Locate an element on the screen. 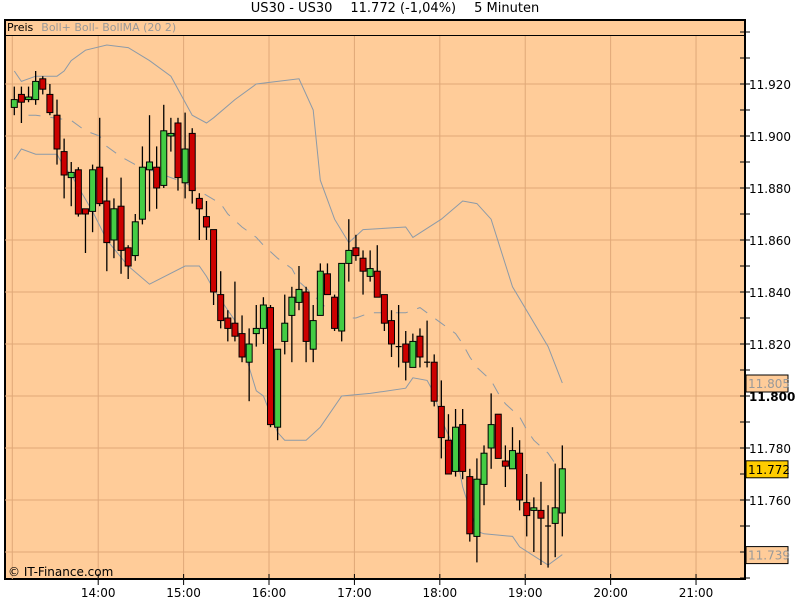 Image resolution: width=800 pixels, height=600 pixels. x-tick-label: 19:00 is located at coordinates (525, 593).